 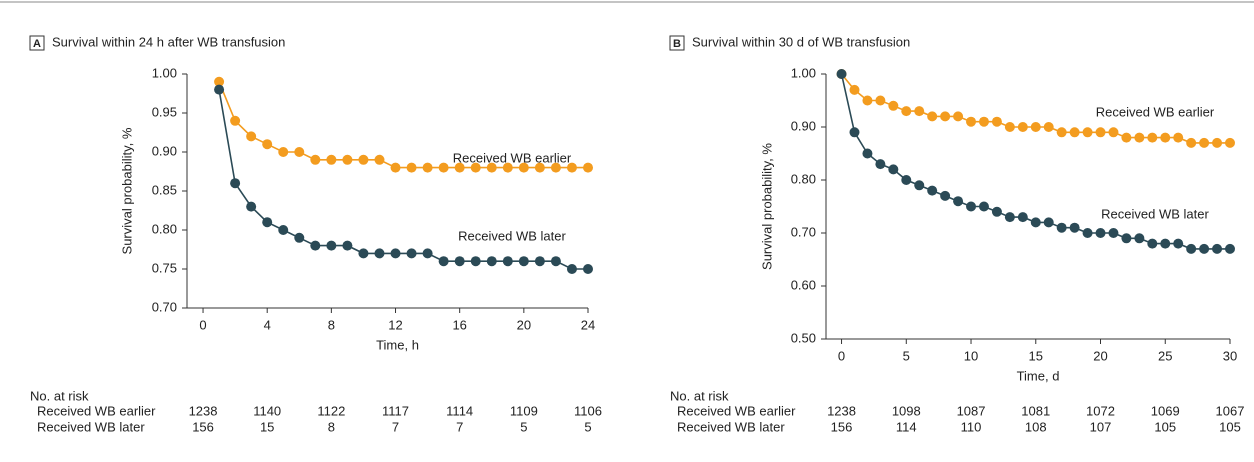 What do you see at coordinates (1165, 355) in the screenshot?
I see `x-tick-label: 25` at bounding box center [1165, 355].